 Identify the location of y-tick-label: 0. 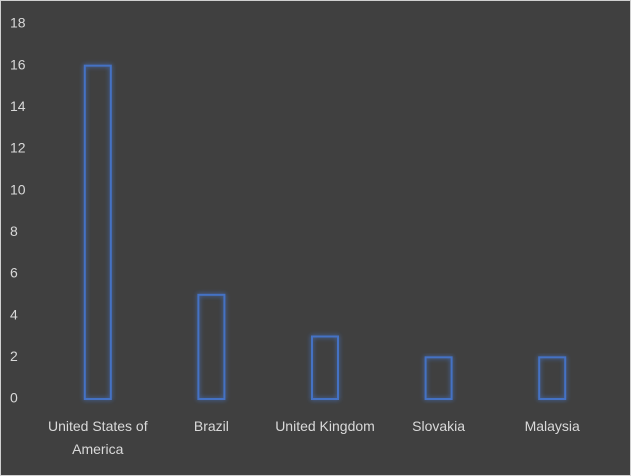
(14, 398).